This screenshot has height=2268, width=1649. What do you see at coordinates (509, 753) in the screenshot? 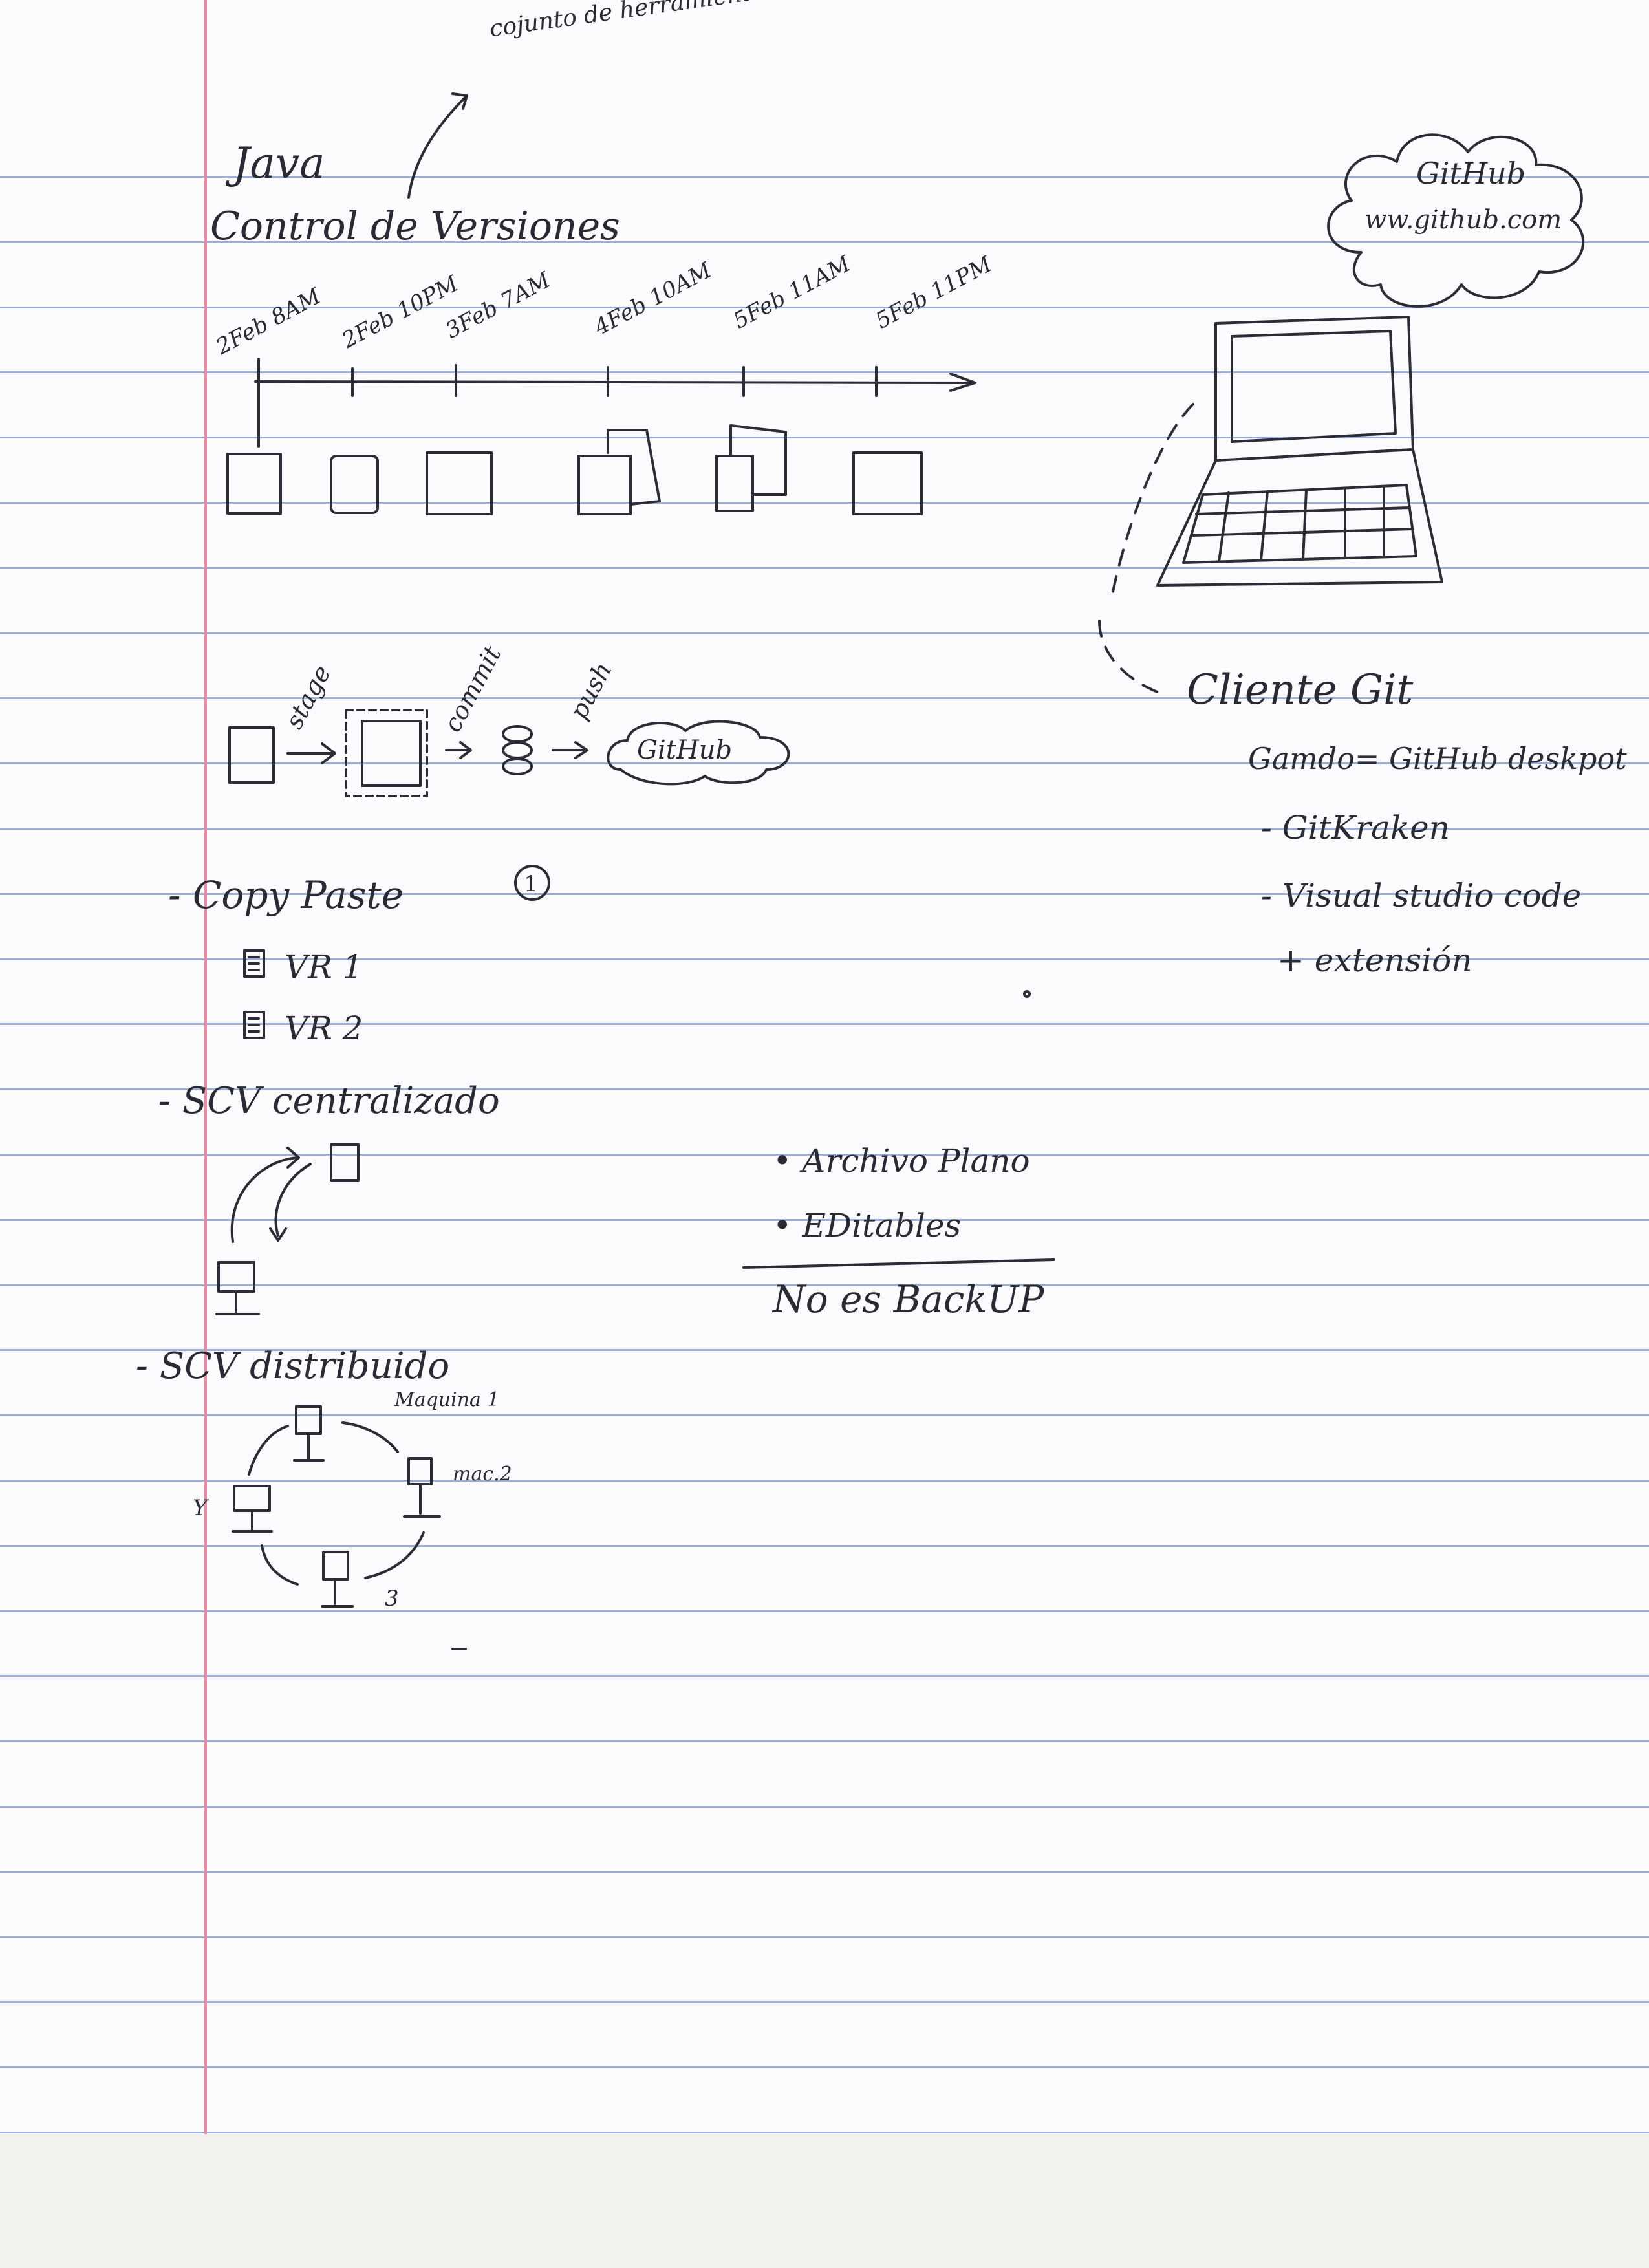
I see `workflow-icon` at bounding box center [509, 753].